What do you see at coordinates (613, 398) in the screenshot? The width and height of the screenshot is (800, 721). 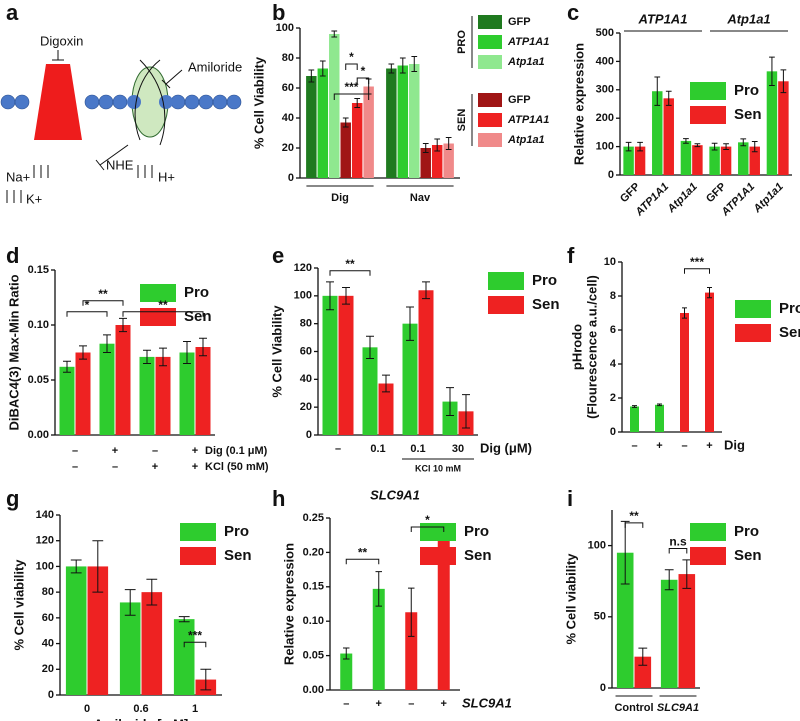 I see `y-tick-label: 2` at bounding box center [613, 398].